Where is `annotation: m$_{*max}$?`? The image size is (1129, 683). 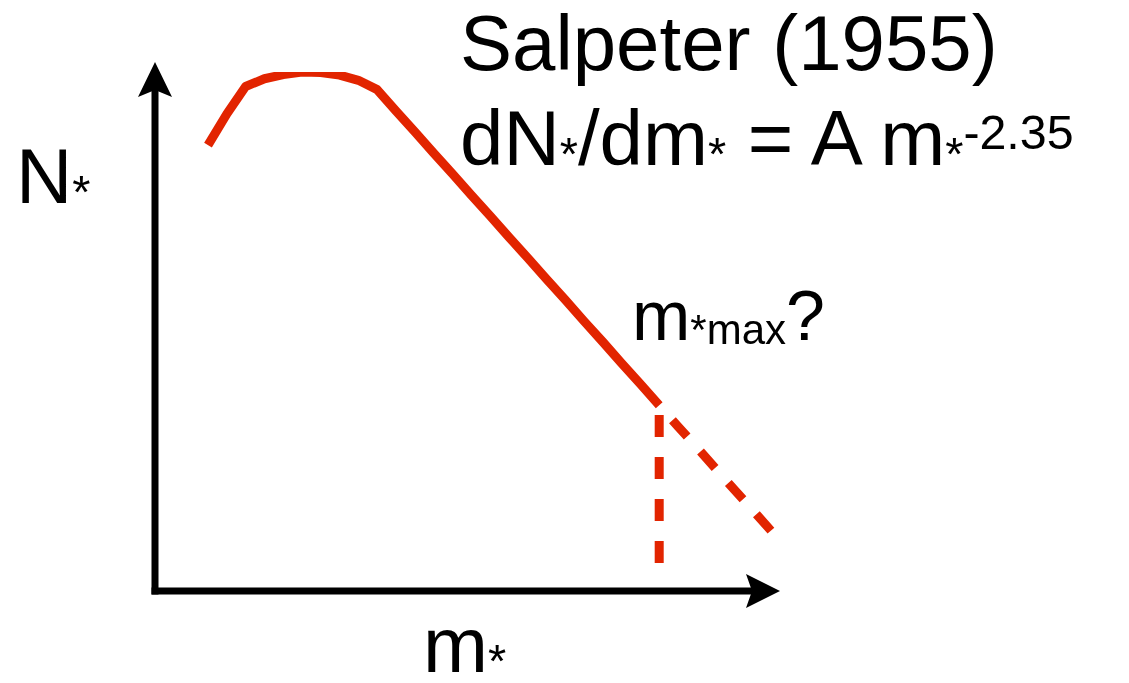 annotation: m$_{*max}$? is located at coordinates (728, 316).